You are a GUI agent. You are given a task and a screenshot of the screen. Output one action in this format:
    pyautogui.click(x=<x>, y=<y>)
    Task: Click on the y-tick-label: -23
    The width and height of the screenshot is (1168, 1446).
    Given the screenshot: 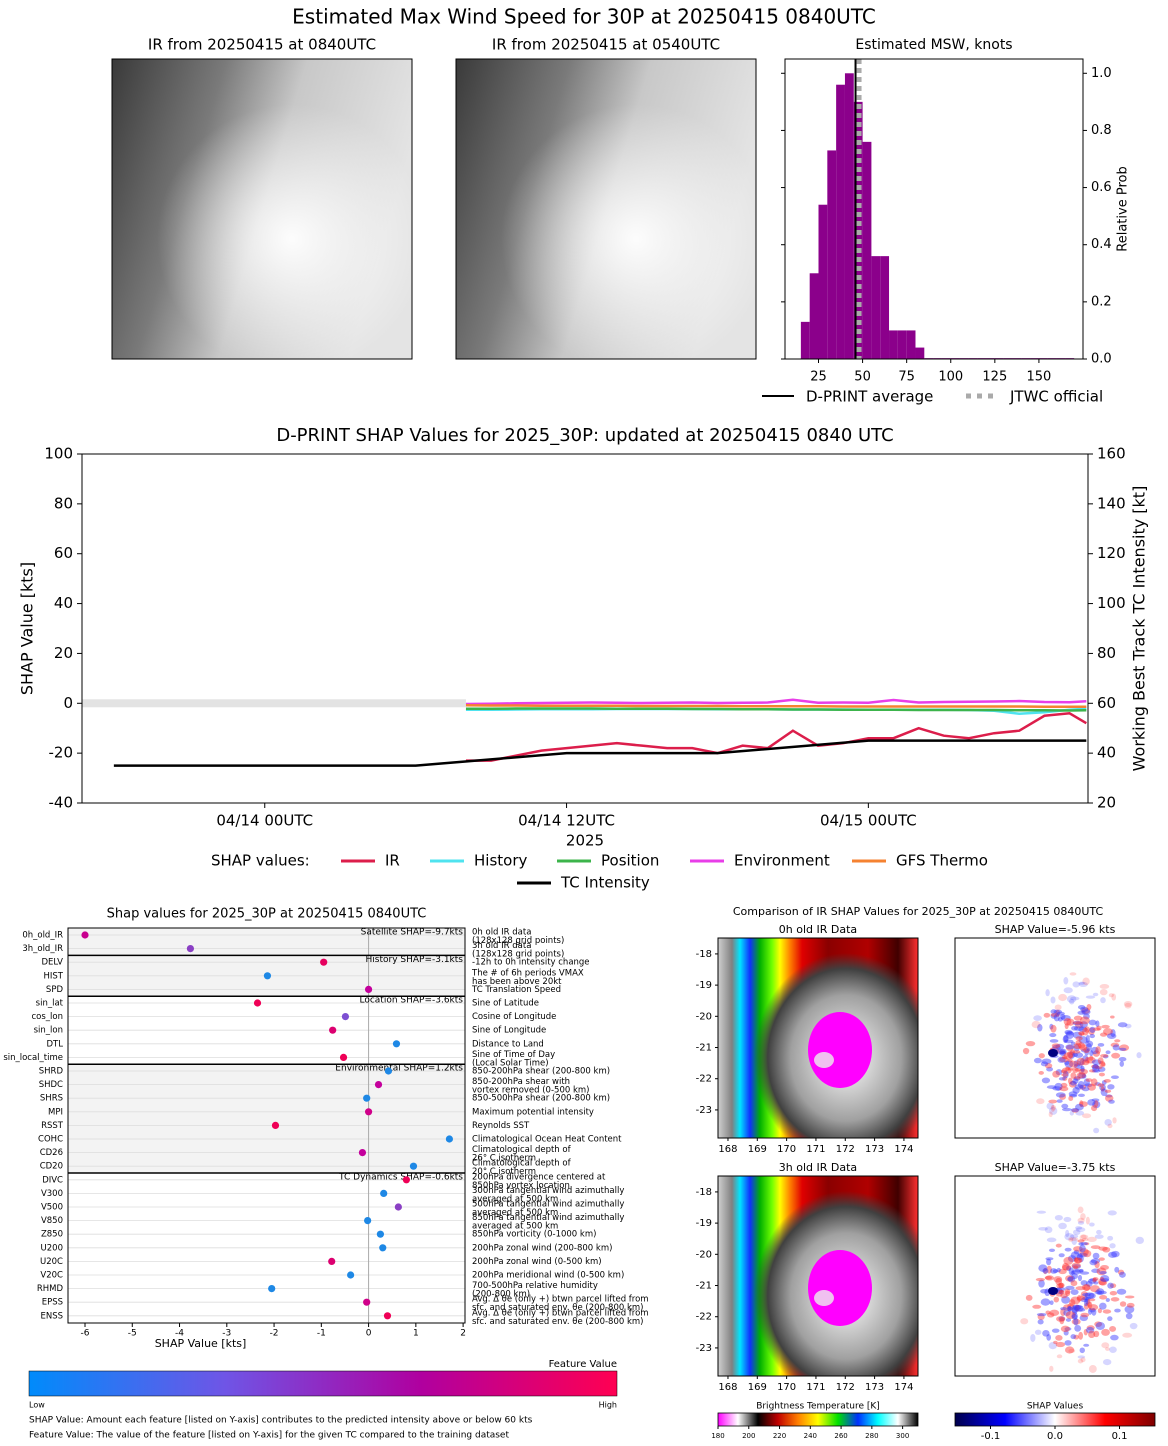 What is the action you would take?
    pyautogui.click(x=704, y=1348)
    